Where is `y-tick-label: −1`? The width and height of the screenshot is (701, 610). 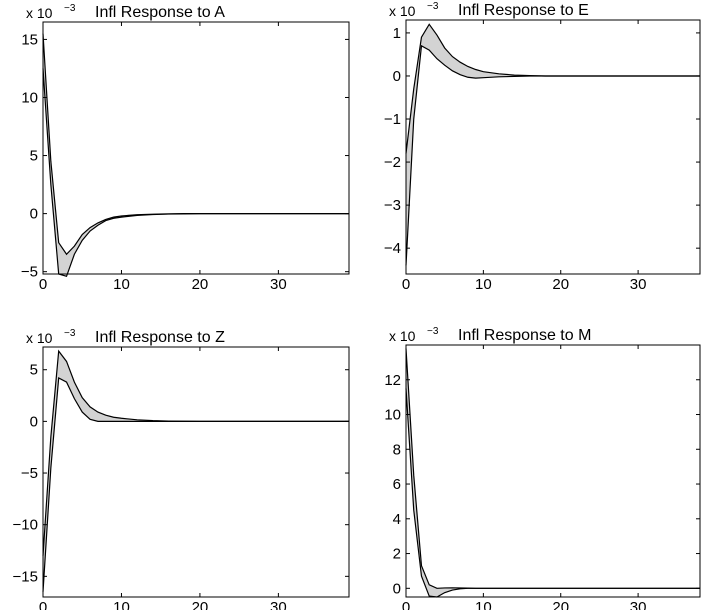
y-tick-label: −1 is located at coordinates (392, 119).